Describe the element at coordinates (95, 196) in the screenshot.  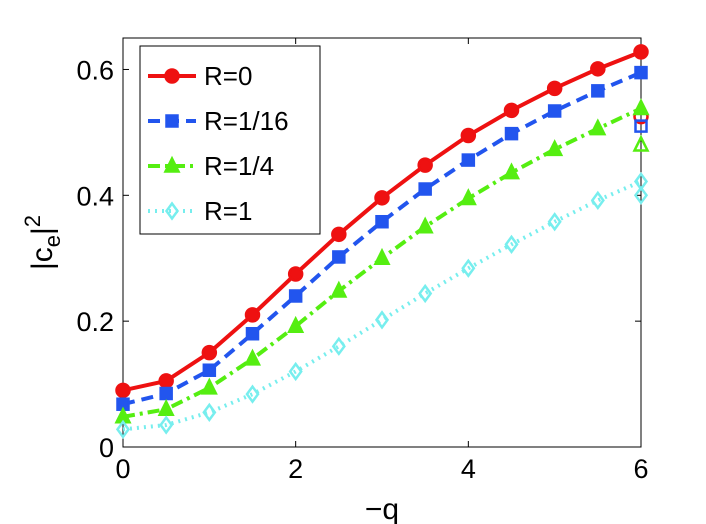
I see `y-tick-label: 0.4` at that location.